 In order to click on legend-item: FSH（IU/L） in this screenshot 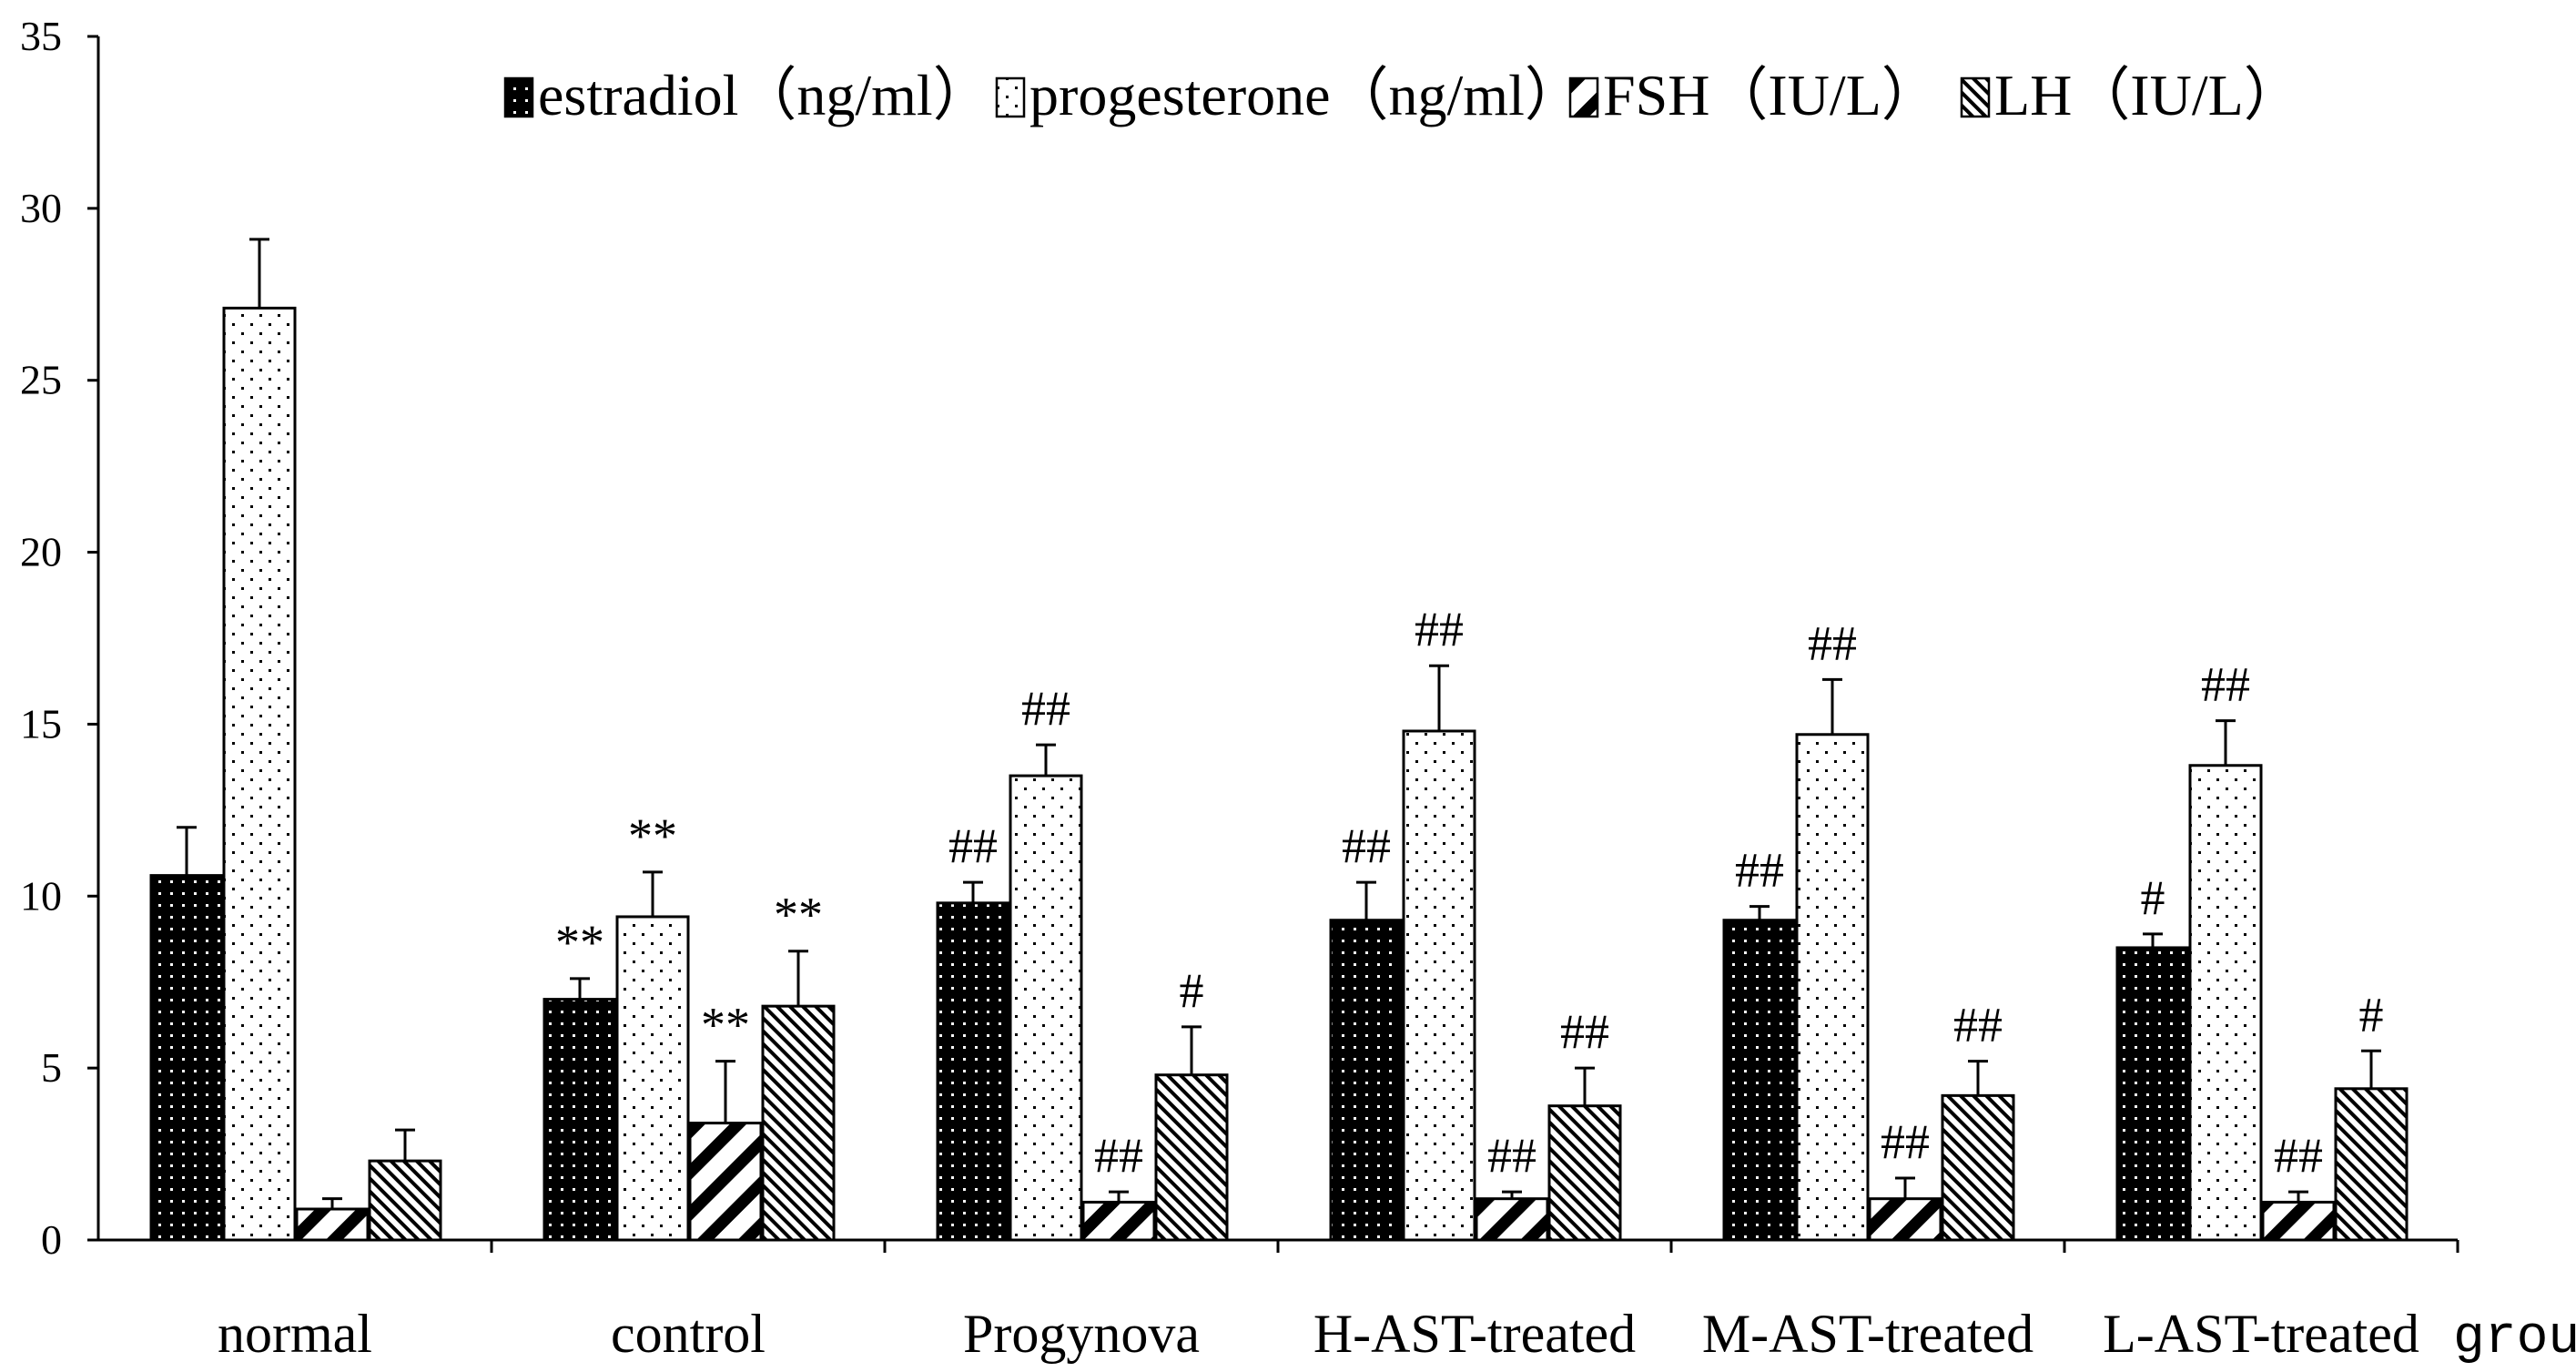, I will do `click(1754, 95)`.